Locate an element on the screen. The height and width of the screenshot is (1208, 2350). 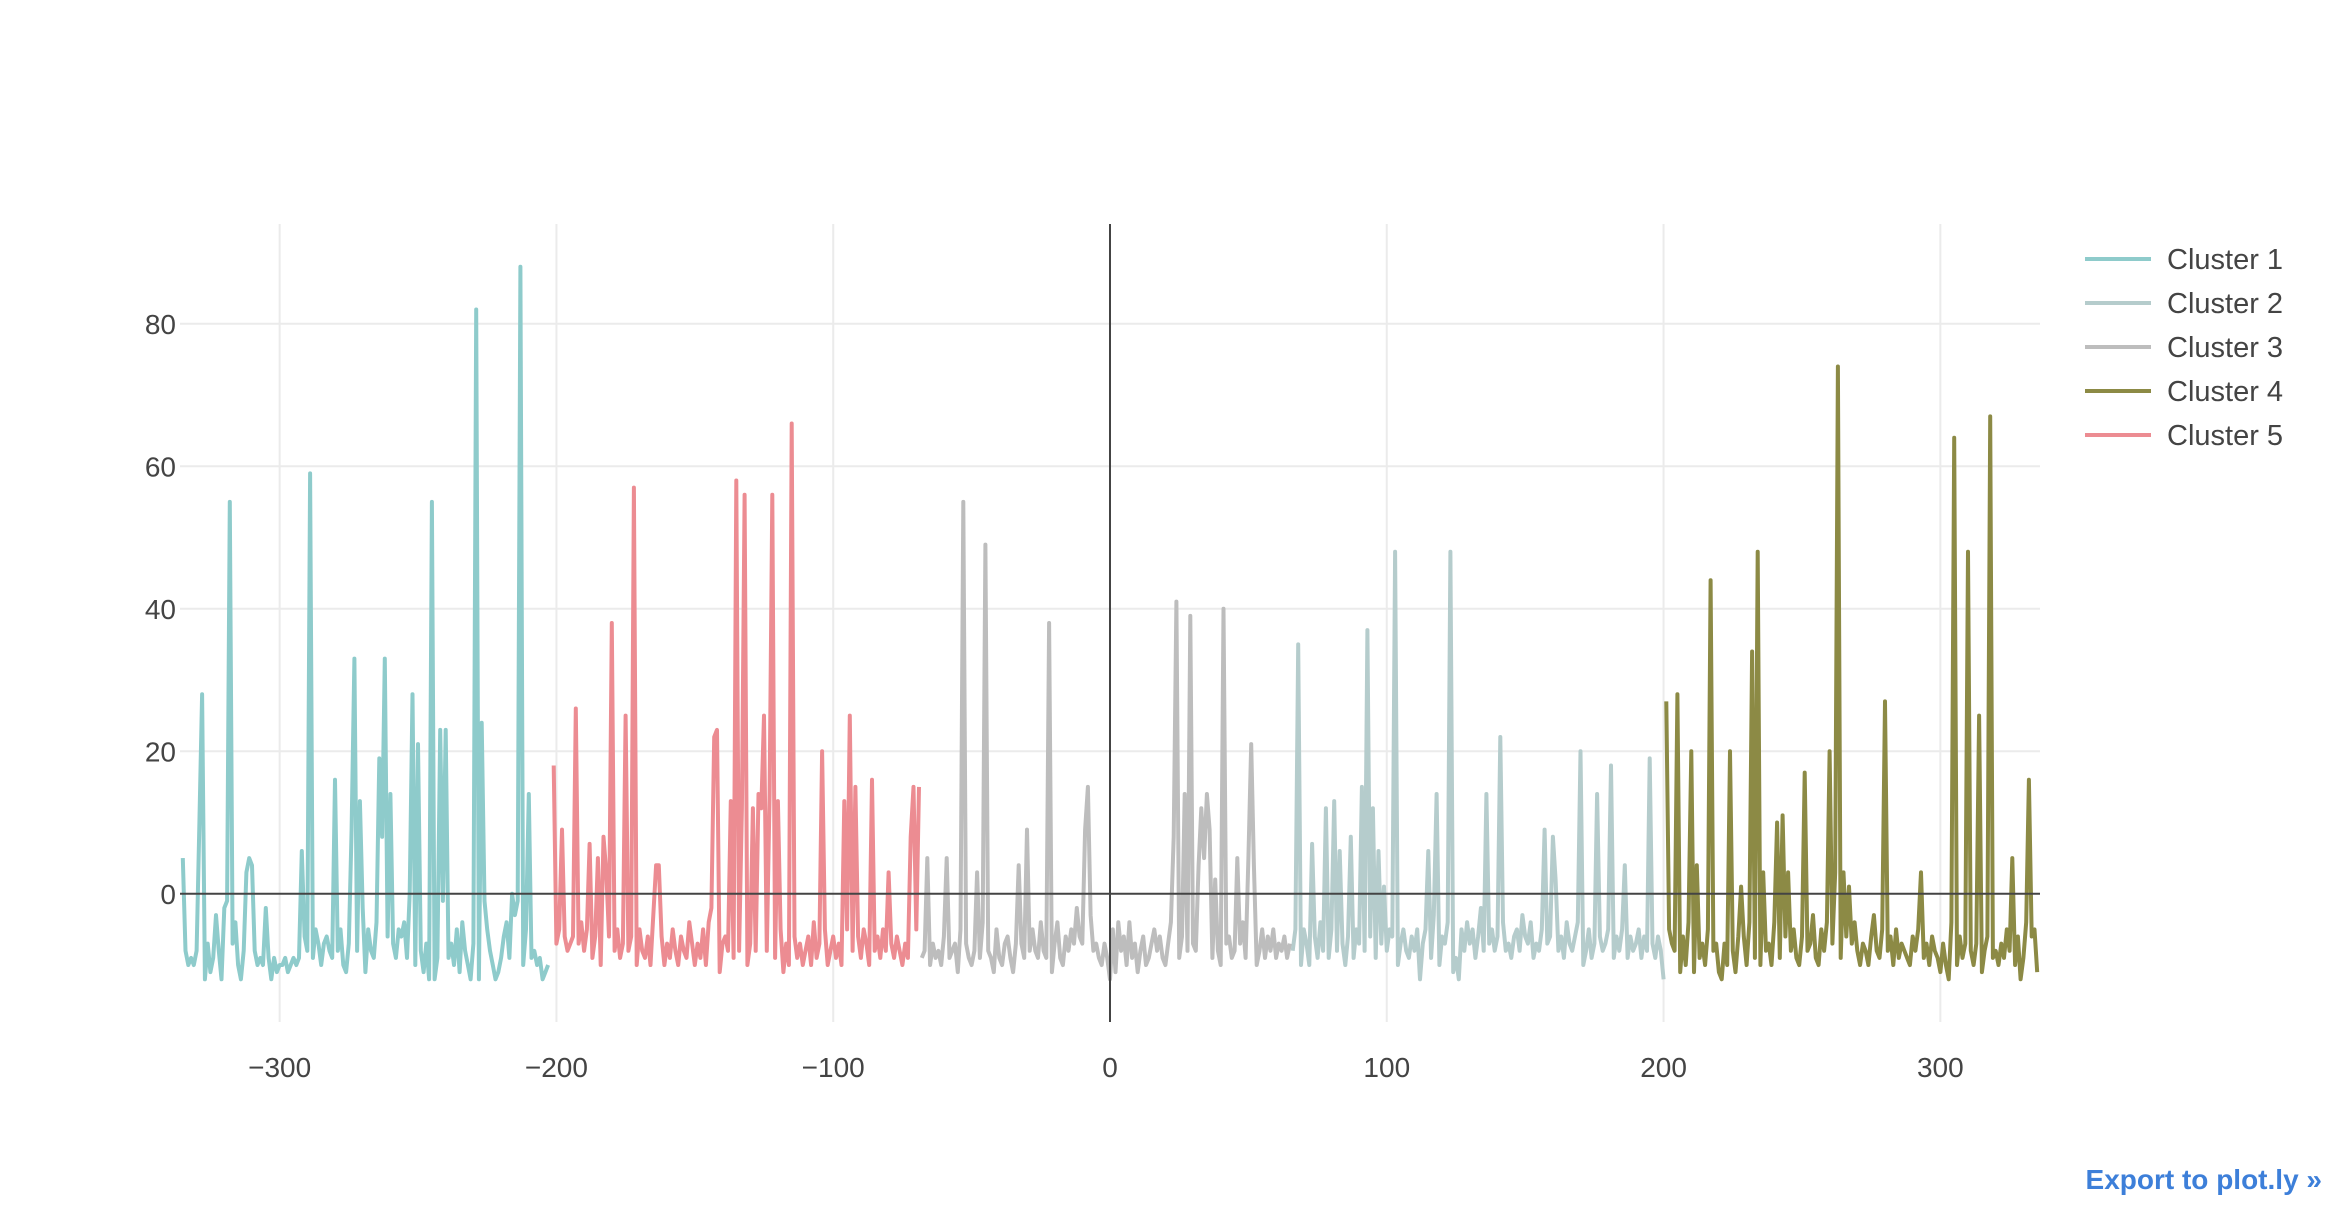
y-tick-label: 40 is located at coordinates (160, 609).